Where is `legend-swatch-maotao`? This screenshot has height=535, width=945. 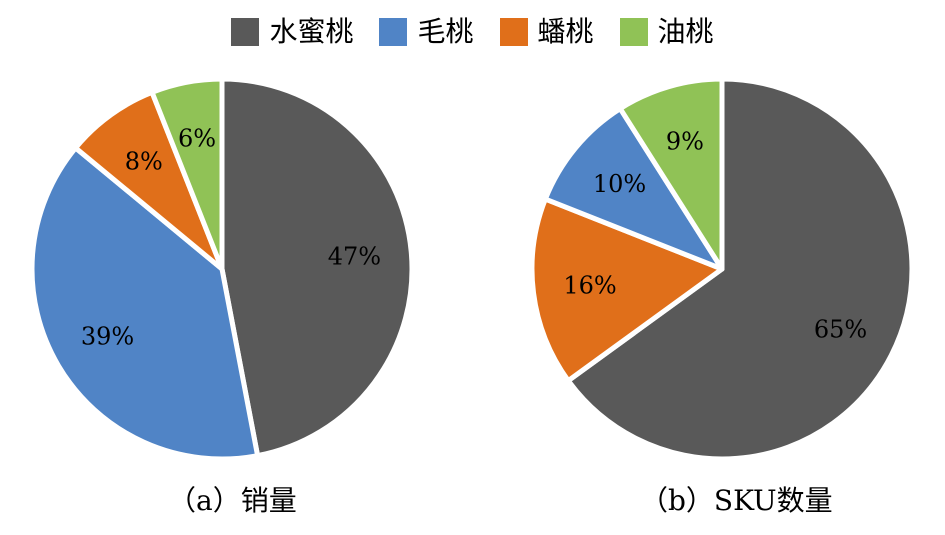
legend-swatch-maotao is located at coordinates (393, 32).